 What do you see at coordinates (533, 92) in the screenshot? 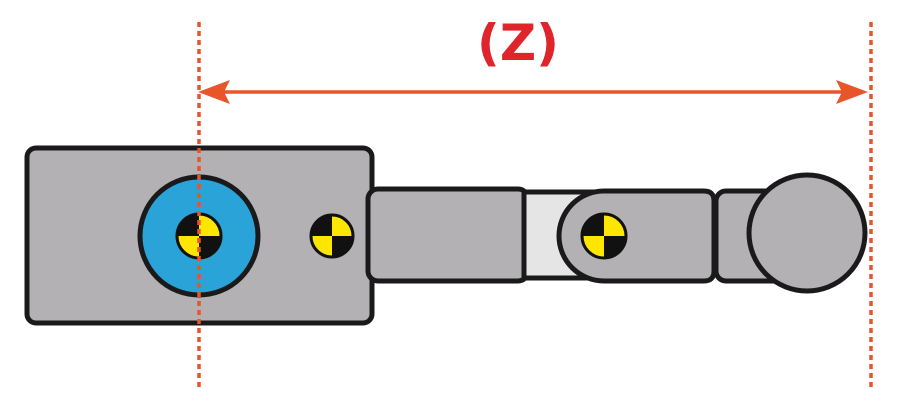
I see `double-headed-arrow-icon` at bounding box center [533, 92].